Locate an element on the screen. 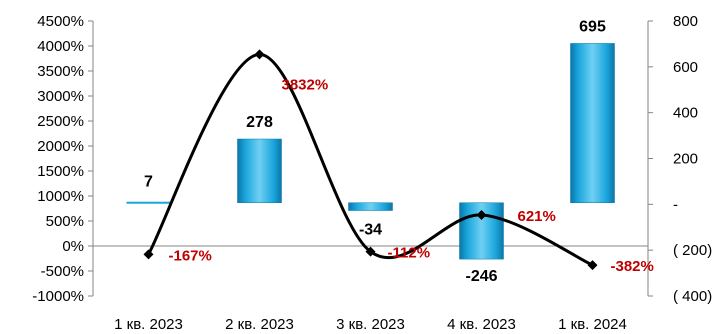 The height and width of the screenshot is (334, 720). line-data-label: -167% is located at coordinates (190, 255).